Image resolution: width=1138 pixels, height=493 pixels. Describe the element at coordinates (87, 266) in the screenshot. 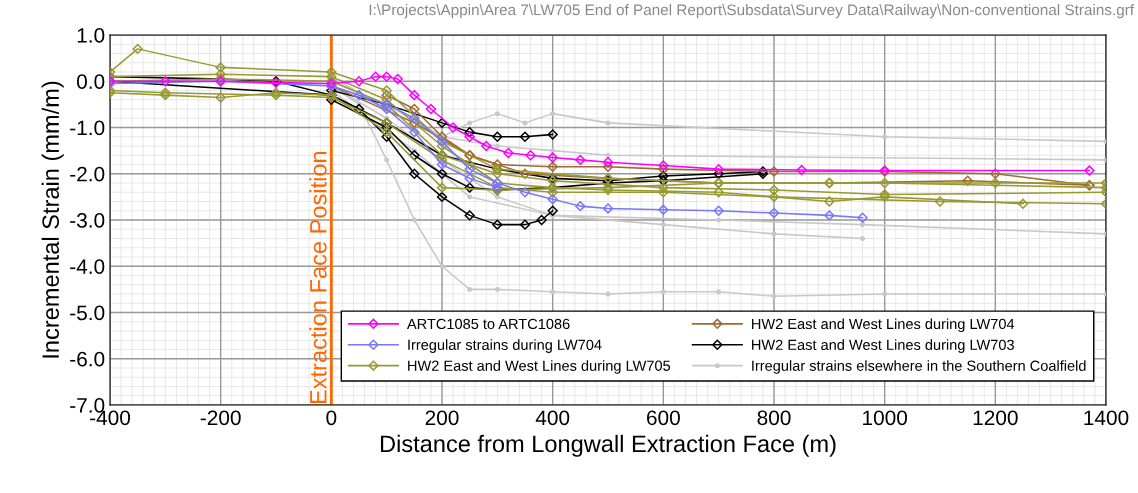

I see `y-tick-label: -4.0` at that location.